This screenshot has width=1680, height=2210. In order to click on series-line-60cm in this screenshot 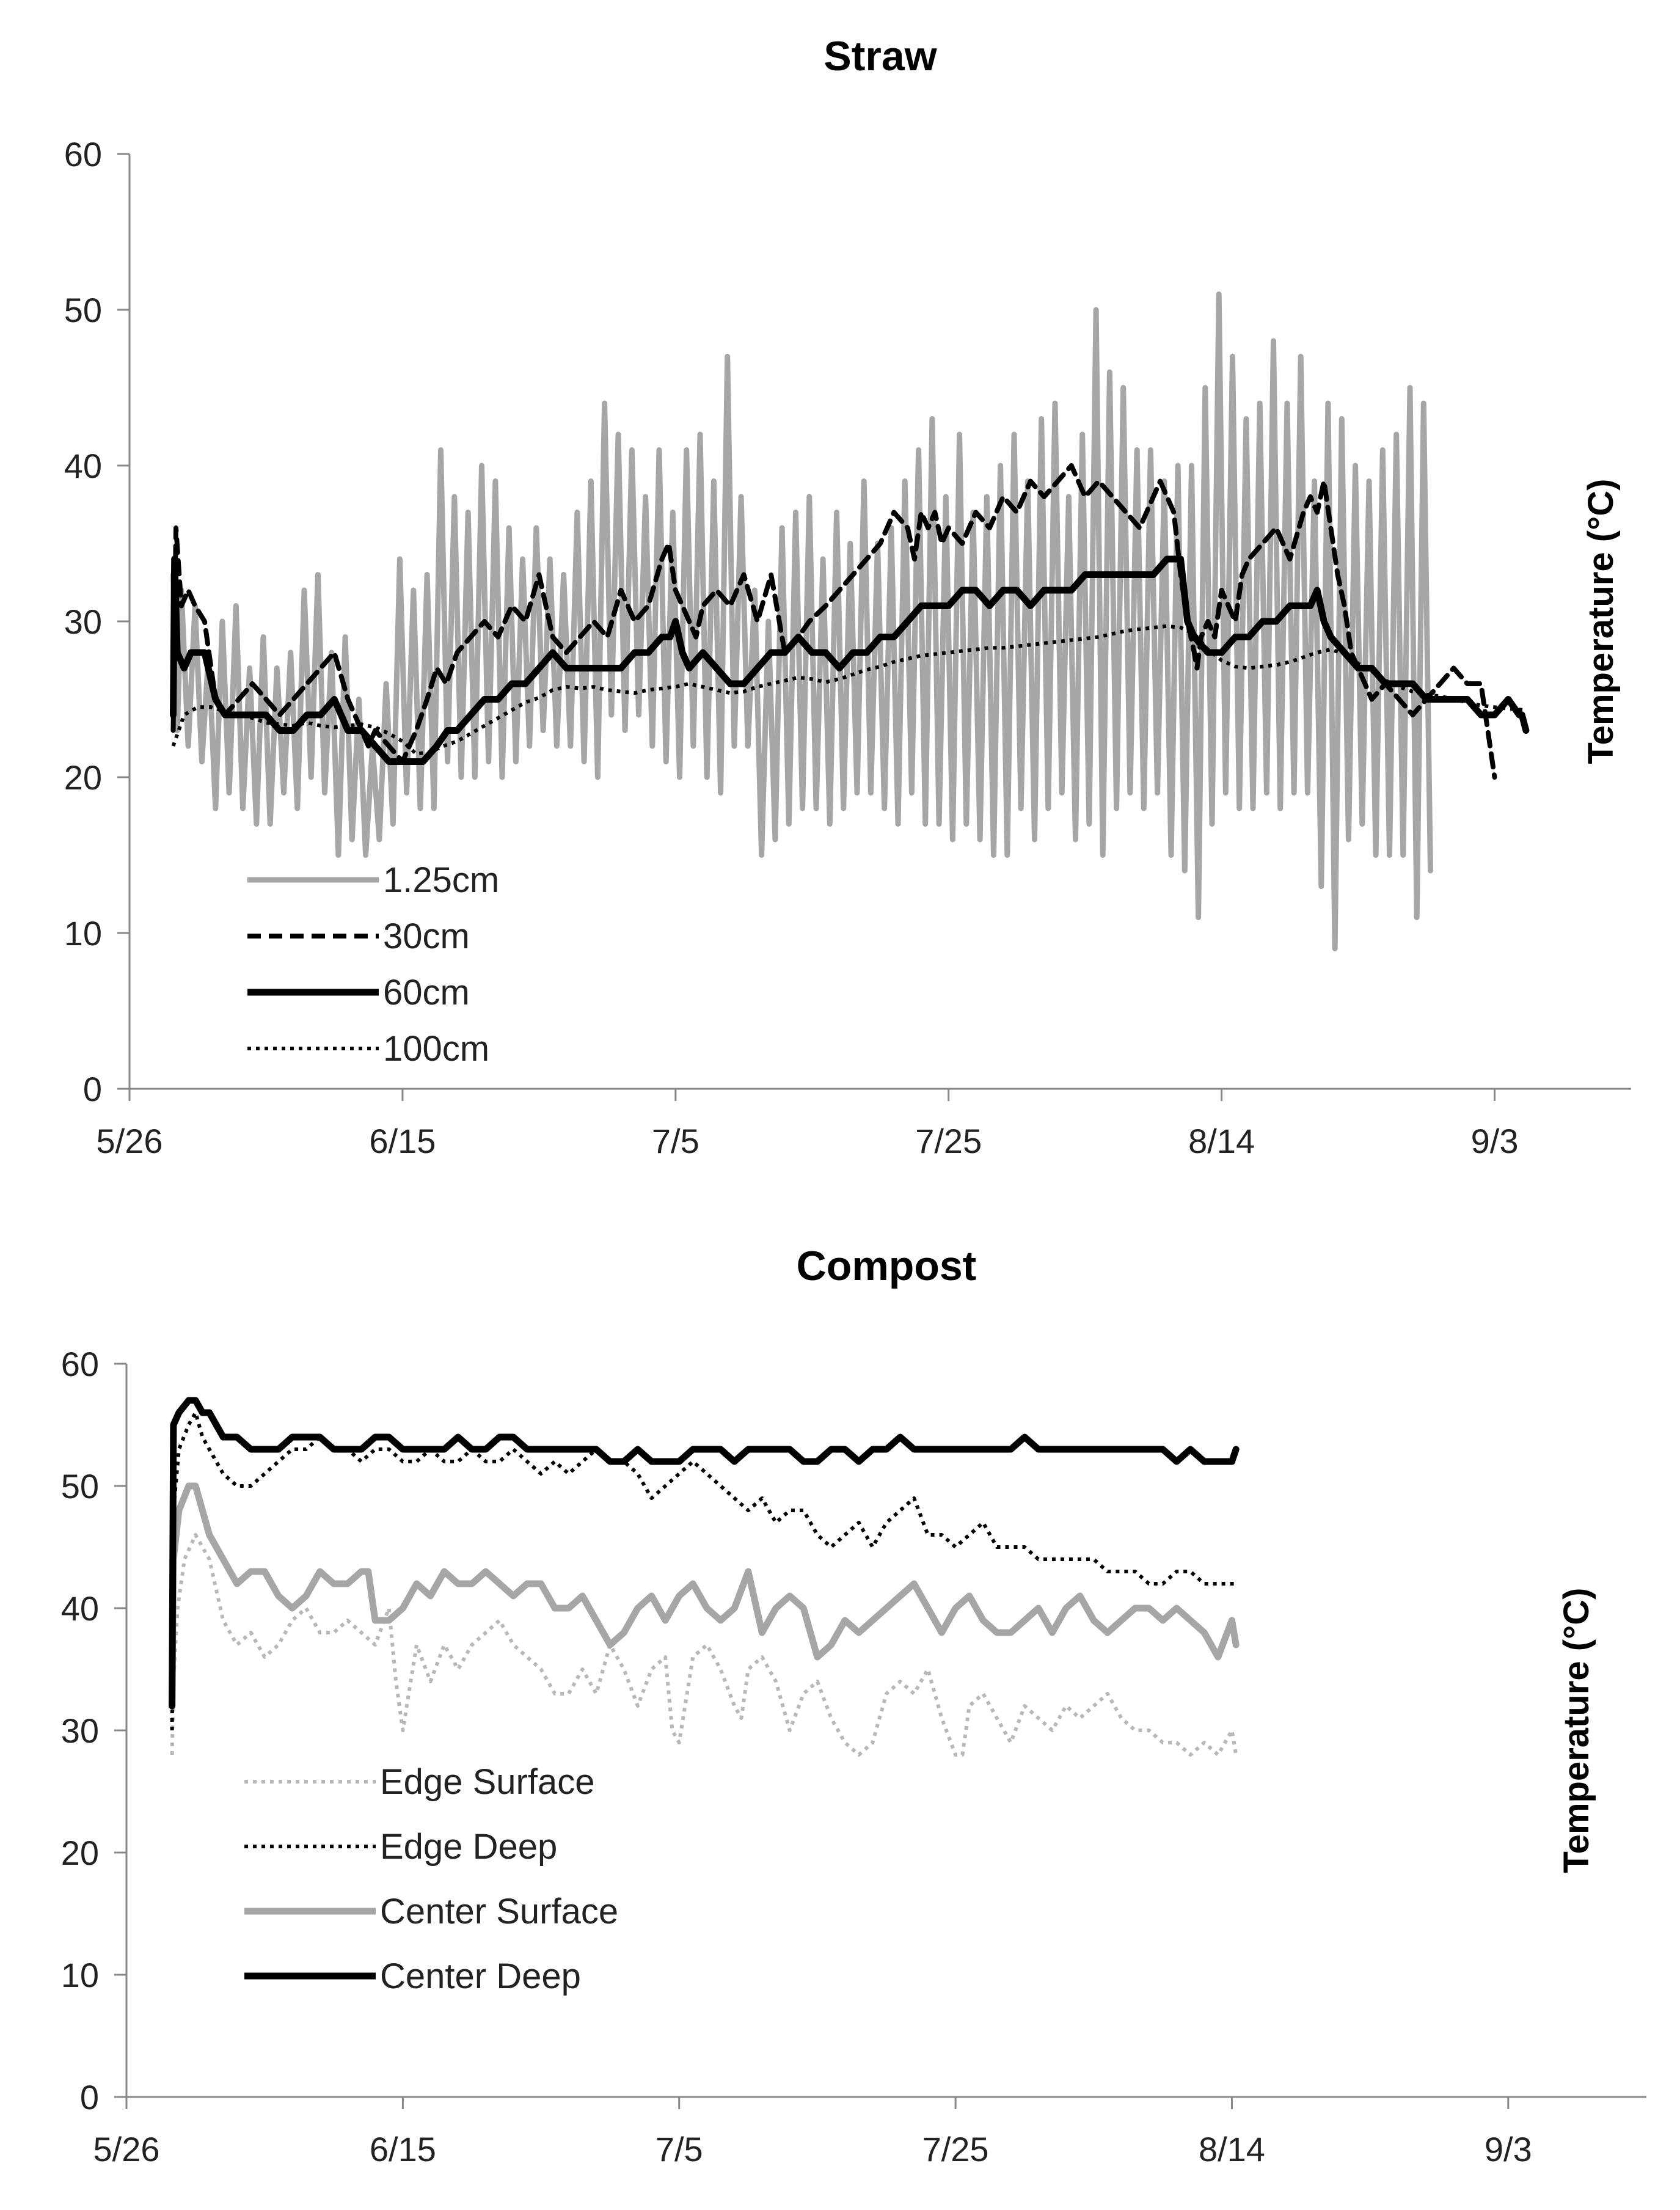, I will do `click(850, 660)`.